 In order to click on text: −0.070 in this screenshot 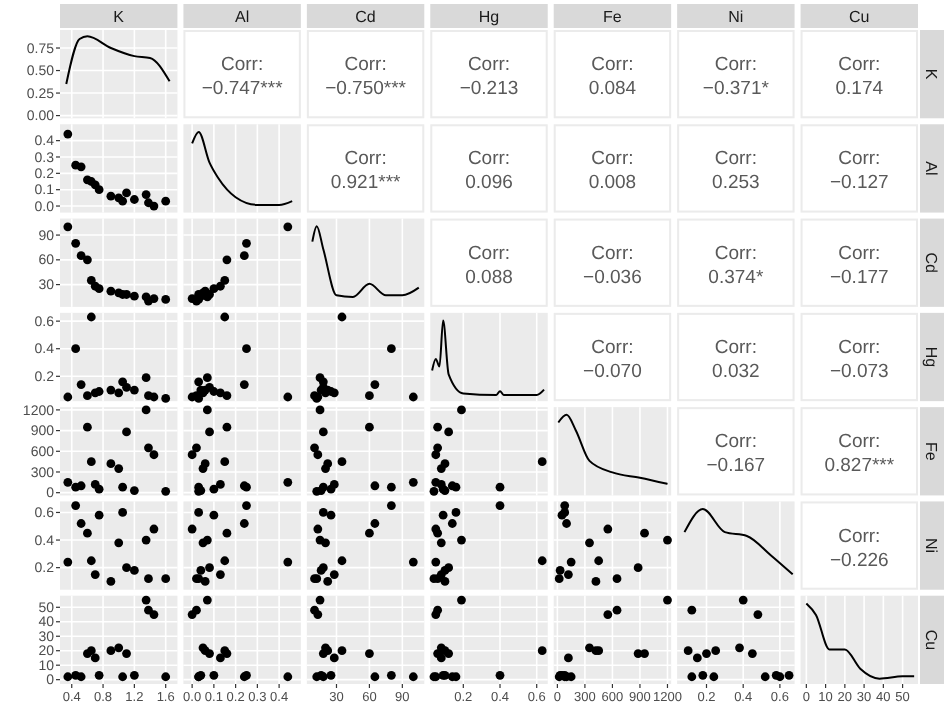, I will do `click(612, 372)`.